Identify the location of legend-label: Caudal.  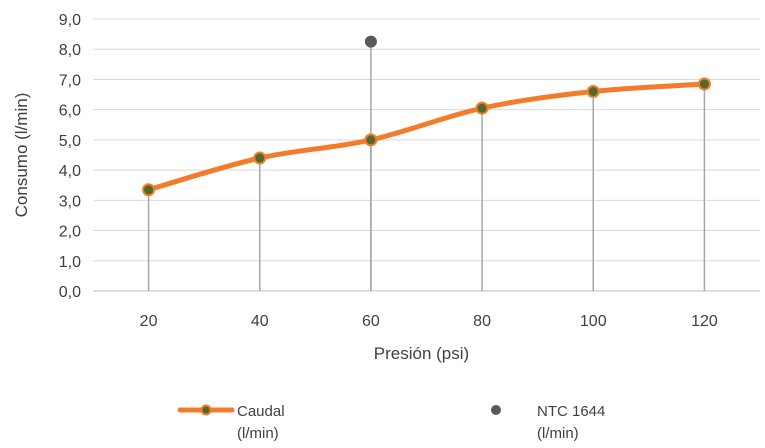
(261, 411).